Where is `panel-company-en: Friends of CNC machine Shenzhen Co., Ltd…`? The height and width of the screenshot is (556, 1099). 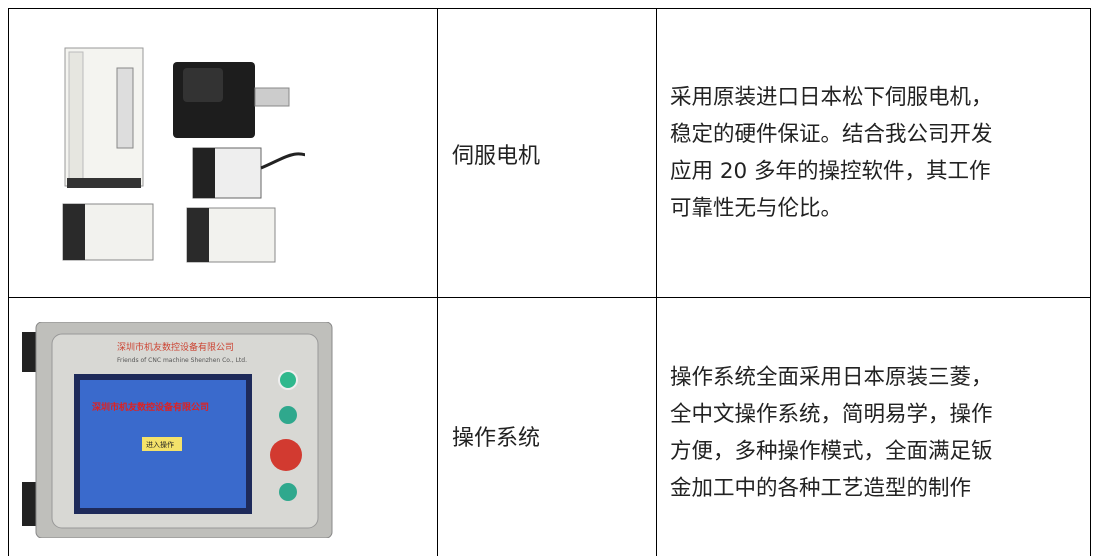 panel-company-en: Friends of CNC machine Shenzhen Co., Ltd… is located at coordinates (182, 360).